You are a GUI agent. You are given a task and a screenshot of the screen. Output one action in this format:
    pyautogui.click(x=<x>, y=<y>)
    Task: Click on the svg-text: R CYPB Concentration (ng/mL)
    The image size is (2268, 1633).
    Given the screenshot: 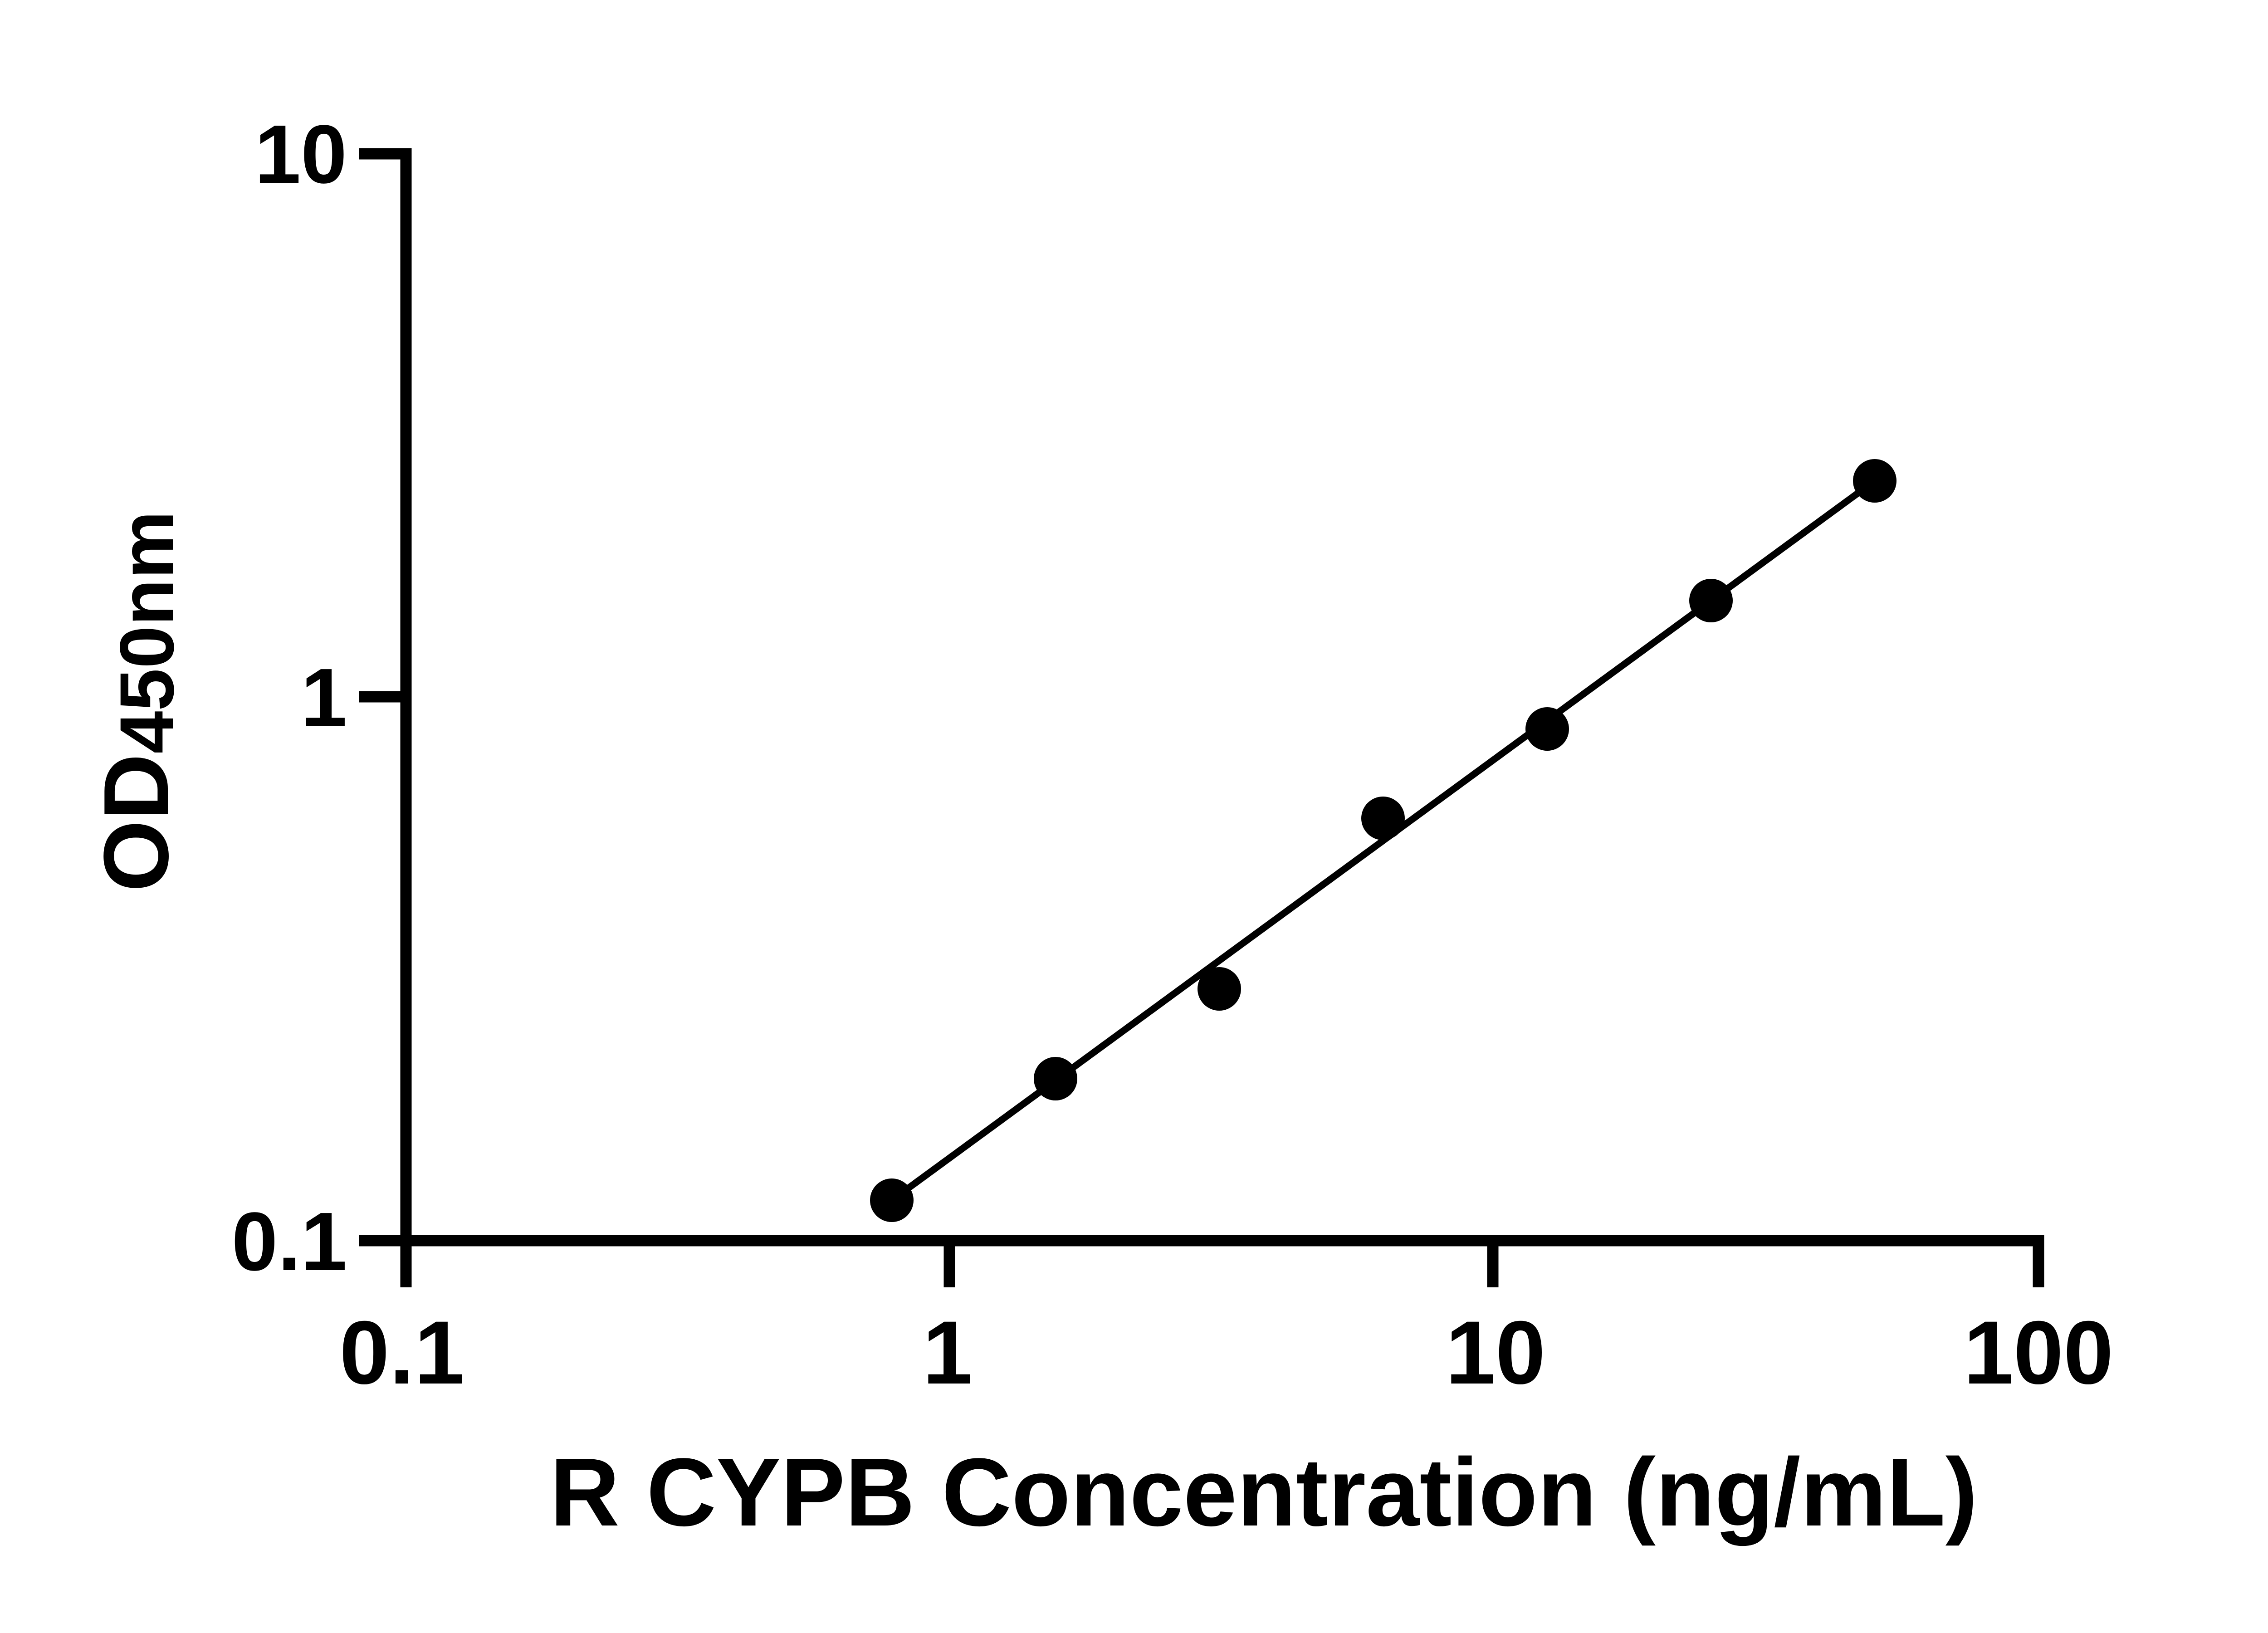 What is the action you would take?
    pyautogui.click(x=1264, y=1492)
    